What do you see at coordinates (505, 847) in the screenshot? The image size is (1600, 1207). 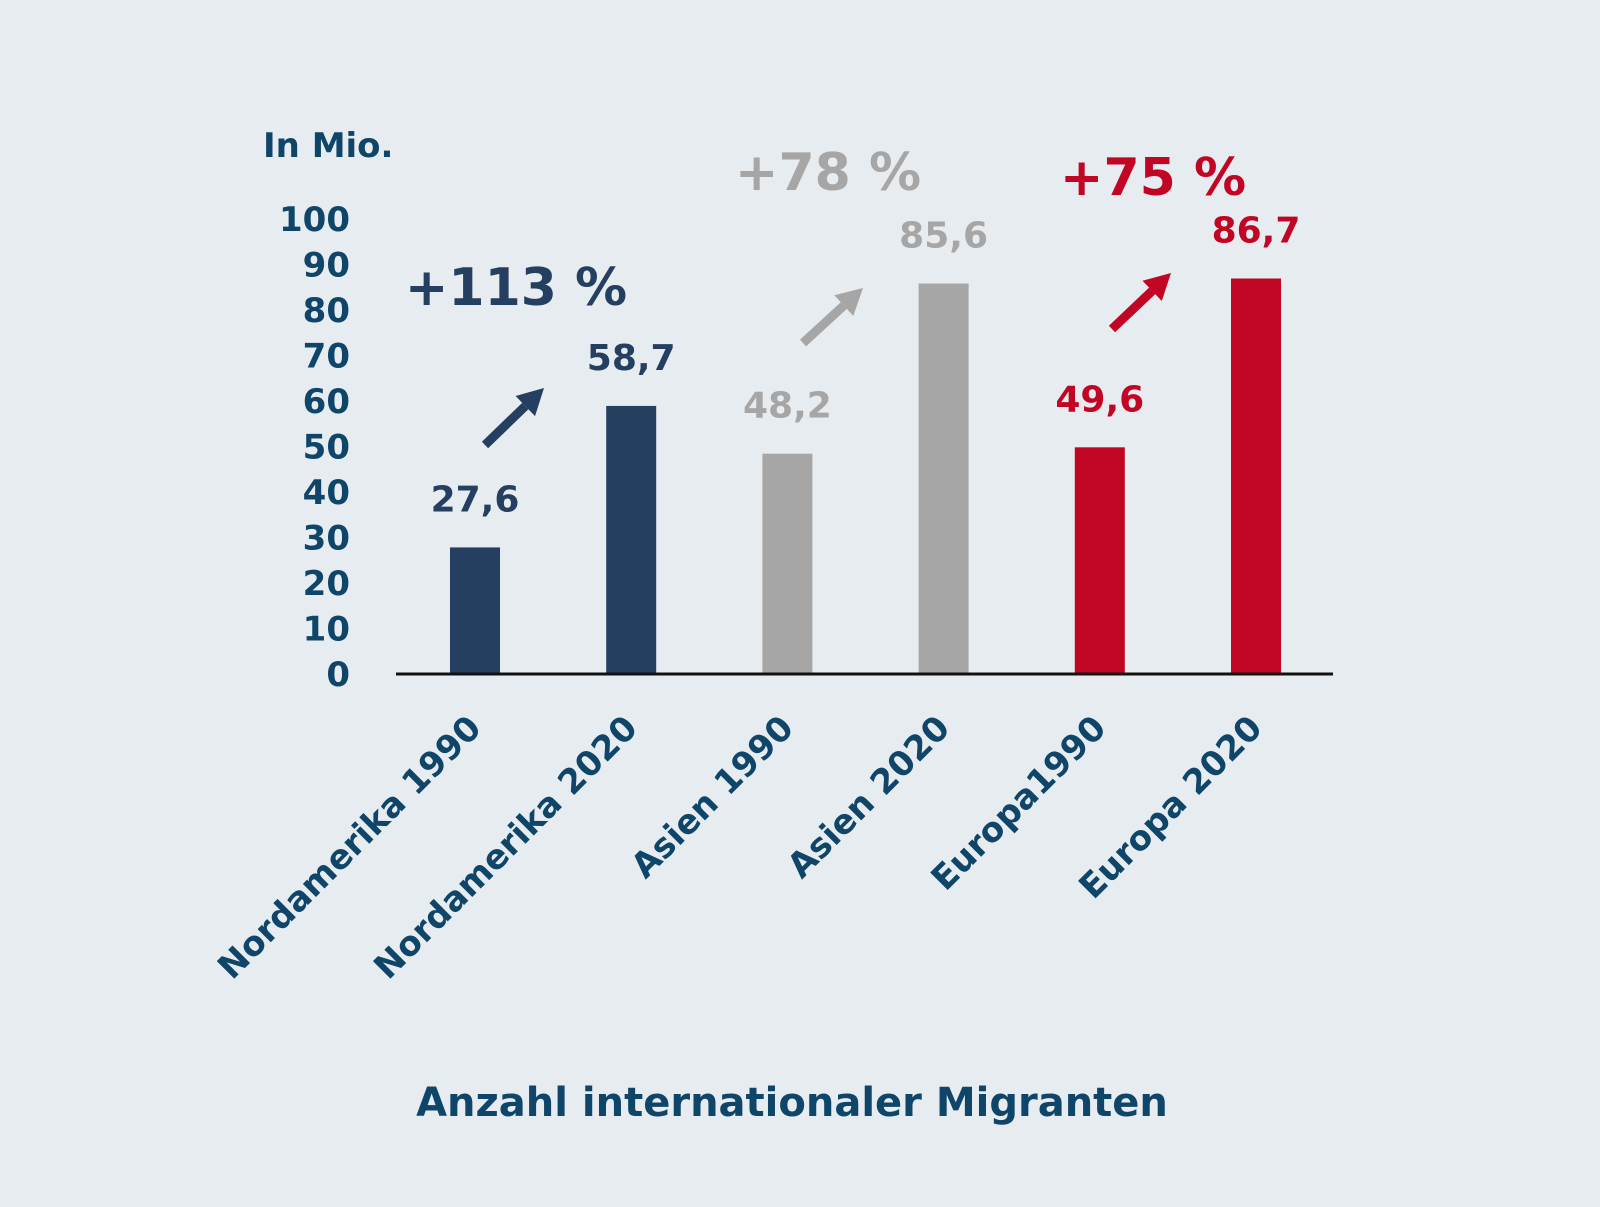 I see `x-tick-label: Nordamerika 2020` at bounding box center [505, 847].